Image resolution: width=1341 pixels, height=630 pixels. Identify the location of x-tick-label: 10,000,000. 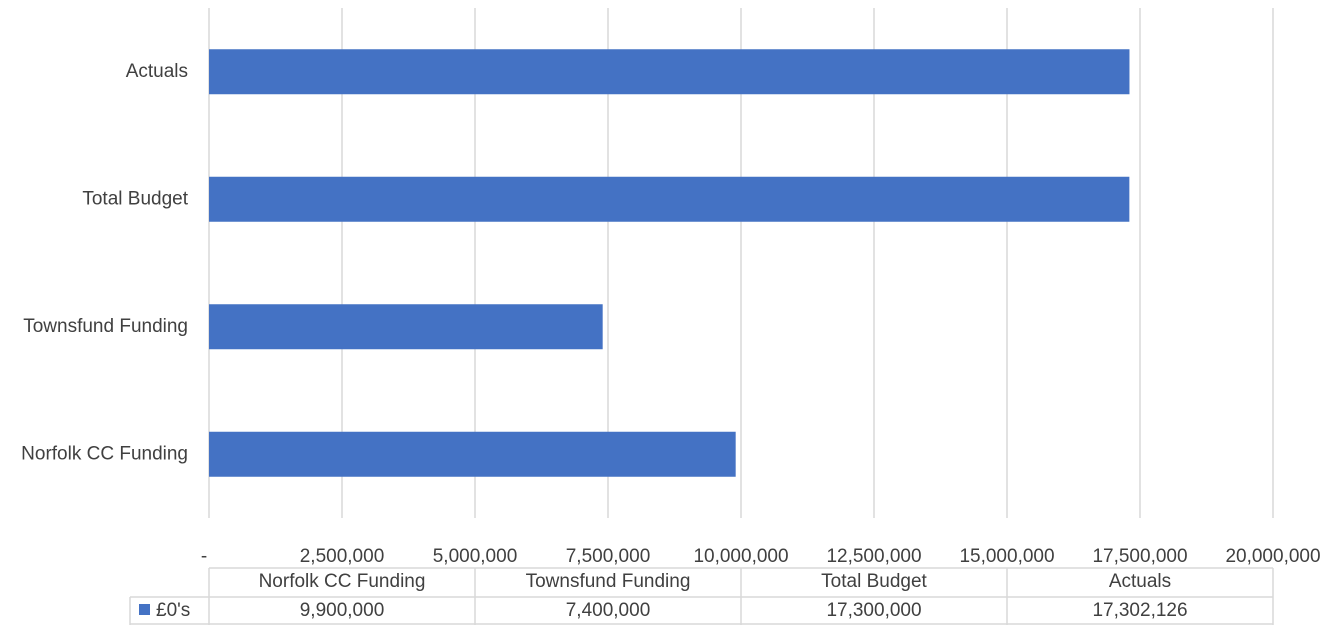
(740, 556).